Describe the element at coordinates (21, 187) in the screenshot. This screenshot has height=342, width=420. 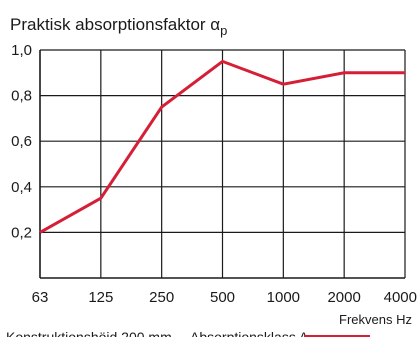
I see `y-tick-label: 0,4` at that location.